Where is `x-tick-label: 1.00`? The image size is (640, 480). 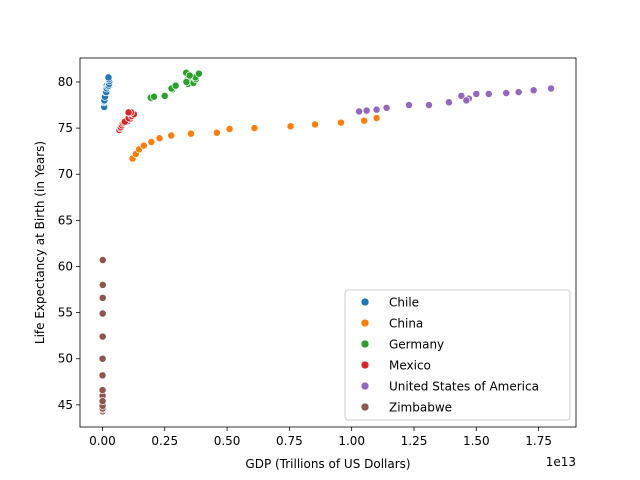
x-tick-label: 1.00 is located at coordinates (351, 441).